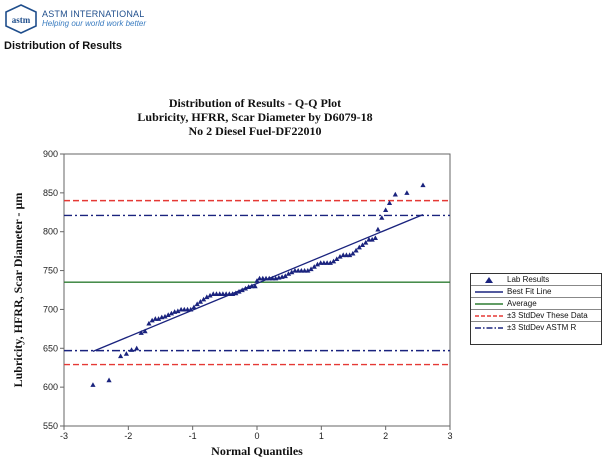  I want to click on legend-item-best-fit: Best Fit Line, so click(536, 292).